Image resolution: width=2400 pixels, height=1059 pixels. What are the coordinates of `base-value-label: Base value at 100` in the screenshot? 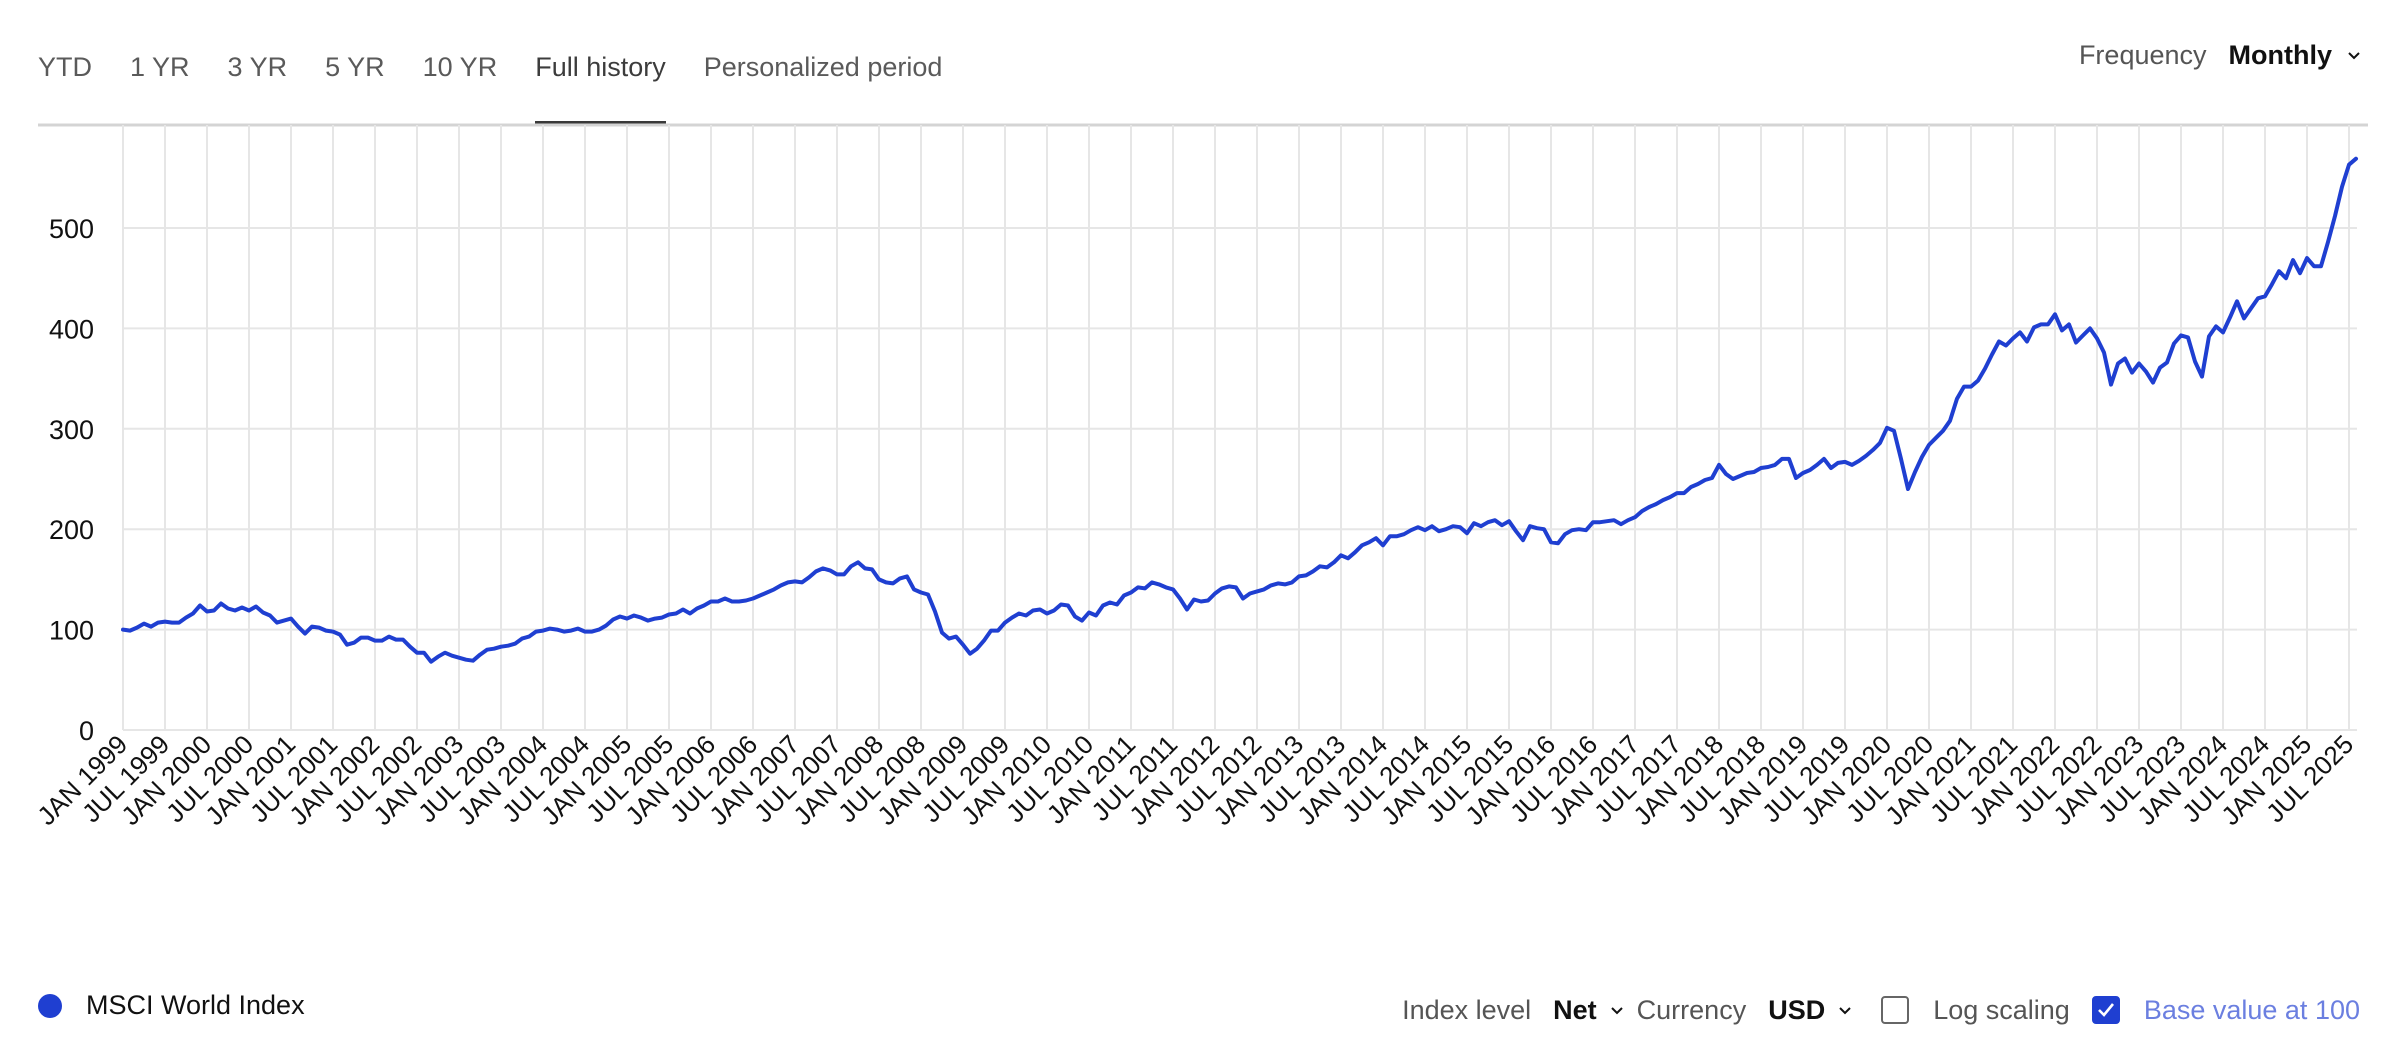 It's located at (2251, 1009).